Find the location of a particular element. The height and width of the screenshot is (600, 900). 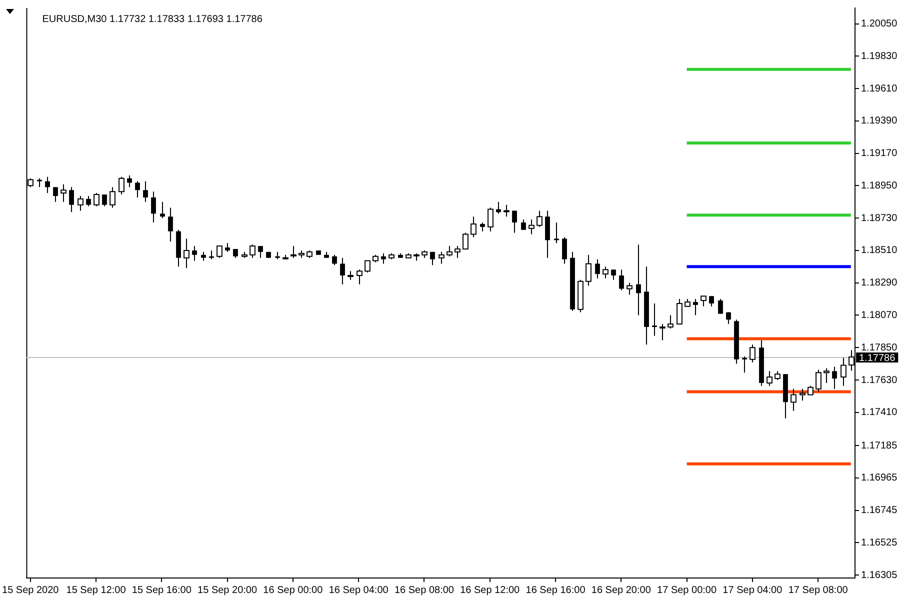

x-tick-label: 17 Sep 04:00 is located at coordinates (752, 590).